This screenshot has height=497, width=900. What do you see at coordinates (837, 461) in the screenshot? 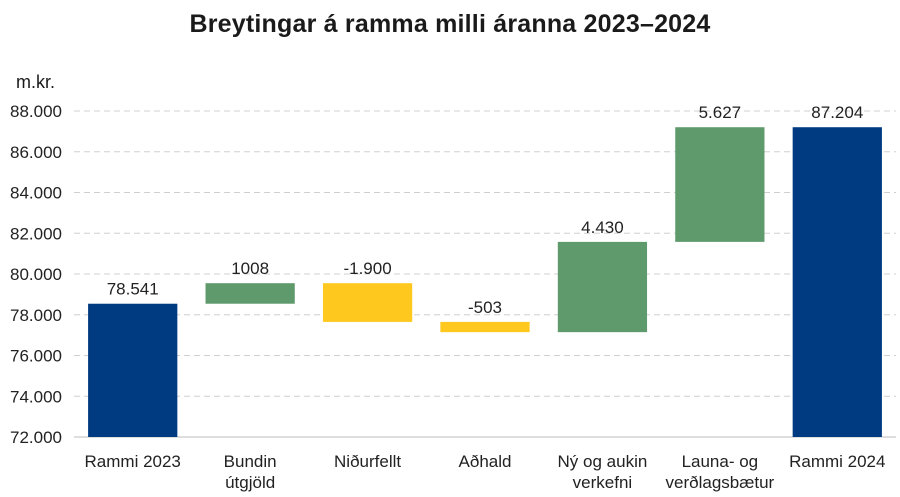
I see `x-category-label: Rammi 2024` at bounding box center [837, 461].